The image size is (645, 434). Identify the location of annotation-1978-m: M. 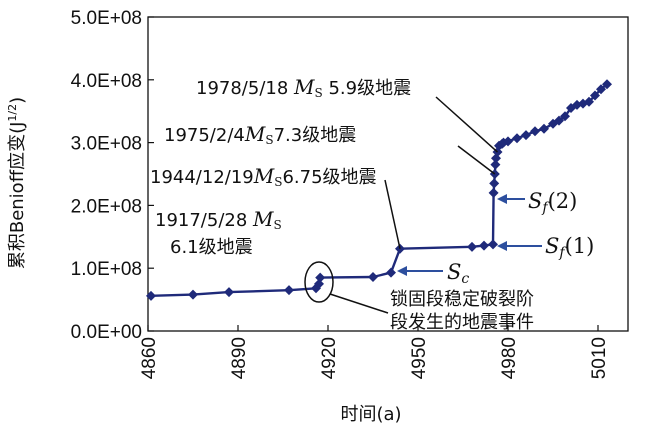
(304, 87).